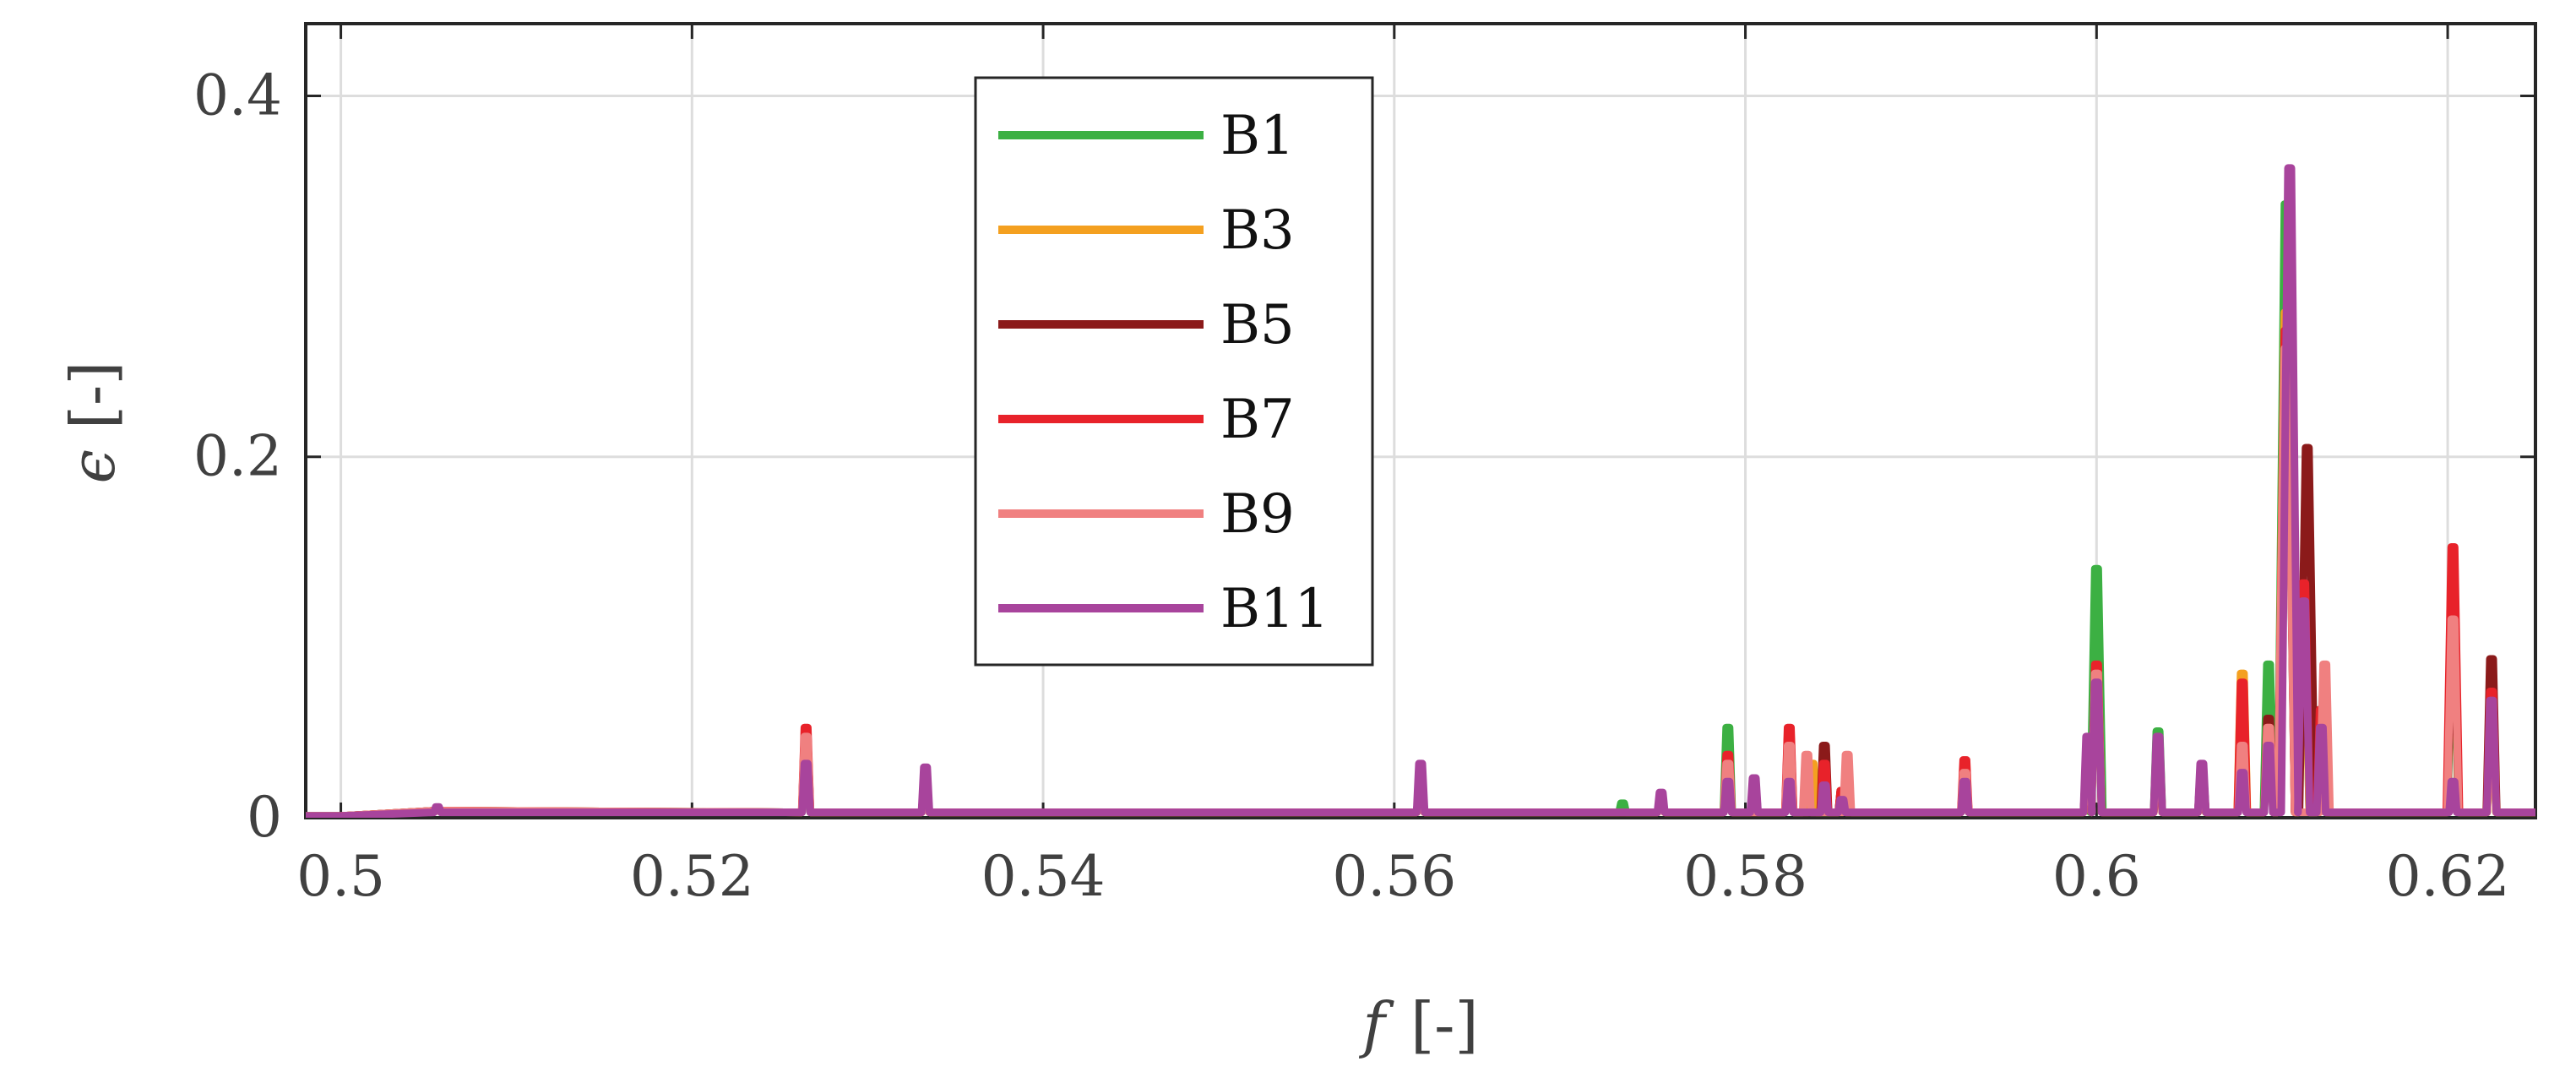  I want to click on x-tick-label: 0.52, so click(692, 876).